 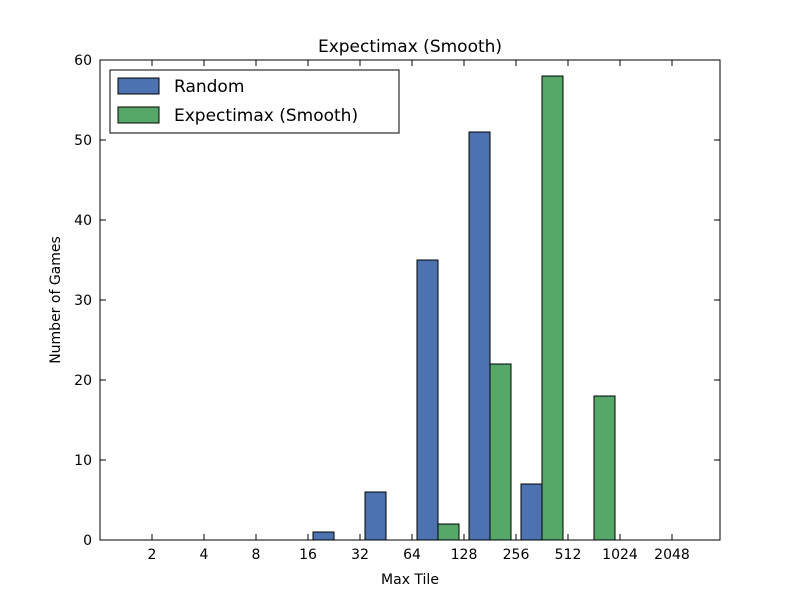 I want to click on x-axis-label: Max Tile, so click(x=410, y=580).